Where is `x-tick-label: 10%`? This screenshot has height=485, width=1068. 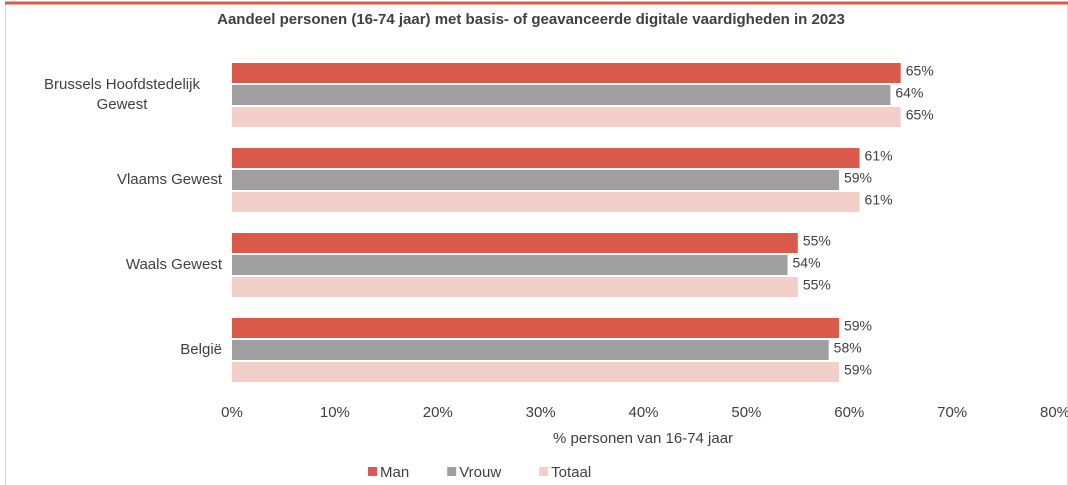 x-tick-label: 10% is located at coordinates (335, 412).